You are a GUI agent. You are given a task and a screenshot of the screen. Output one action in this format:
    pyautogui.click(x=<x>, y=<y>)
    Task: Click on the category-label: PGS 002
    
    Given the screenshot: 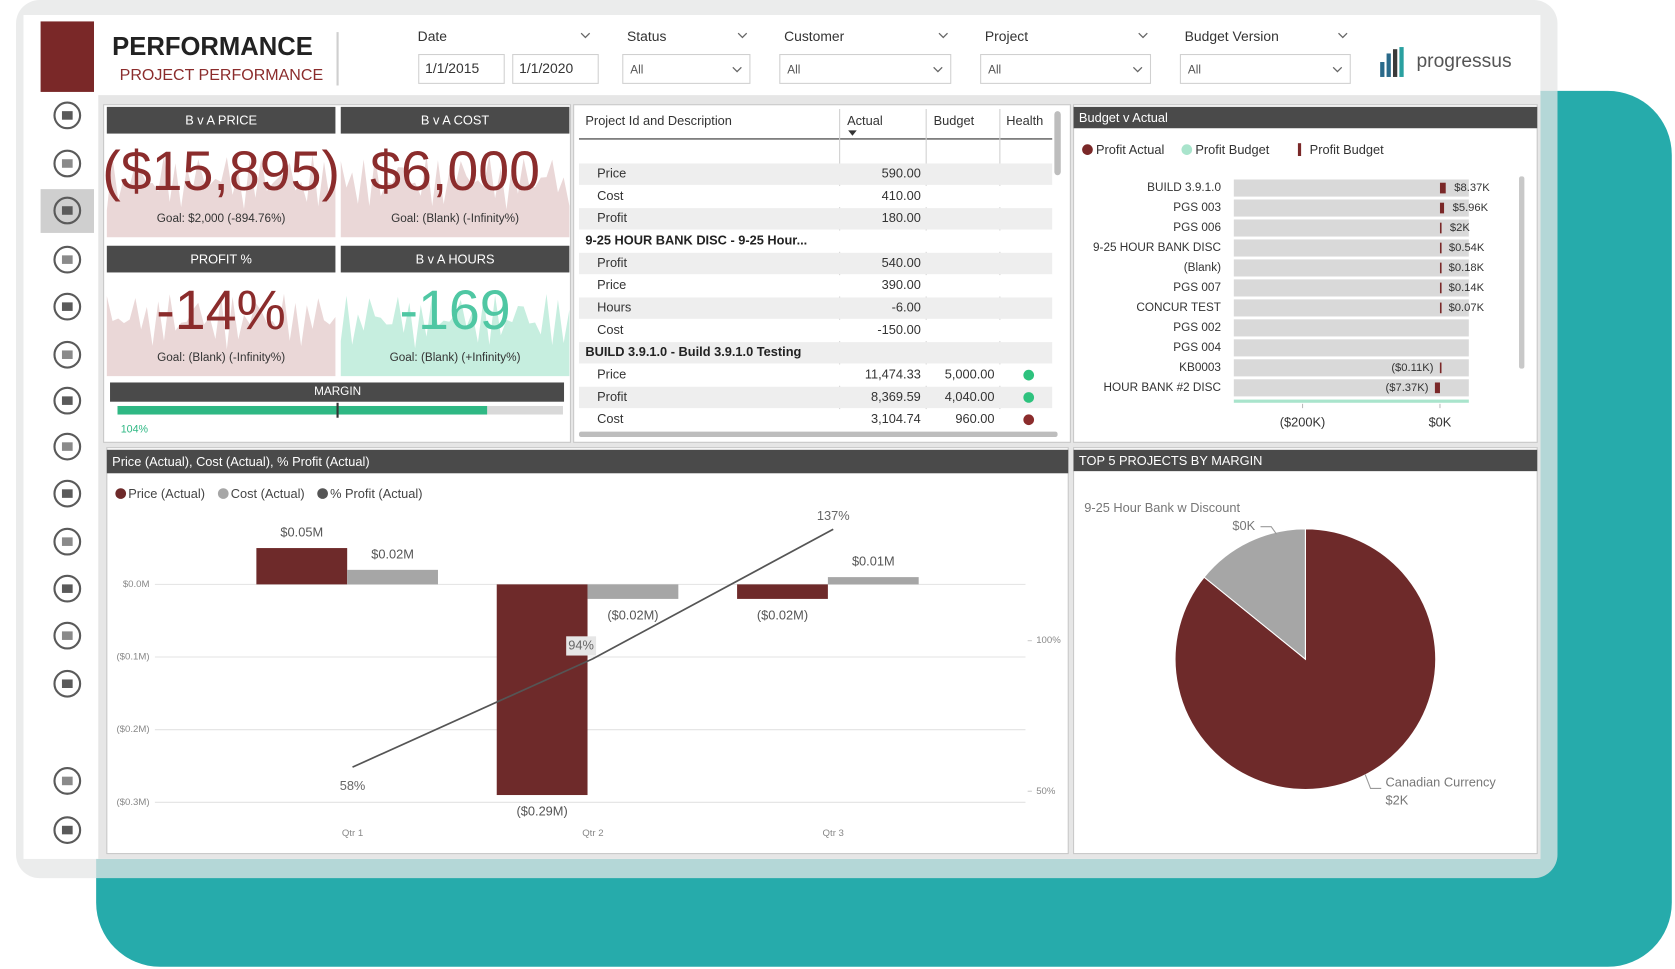 What is the action you would take?
    pyautogui.click(x=1197, y=327)
    